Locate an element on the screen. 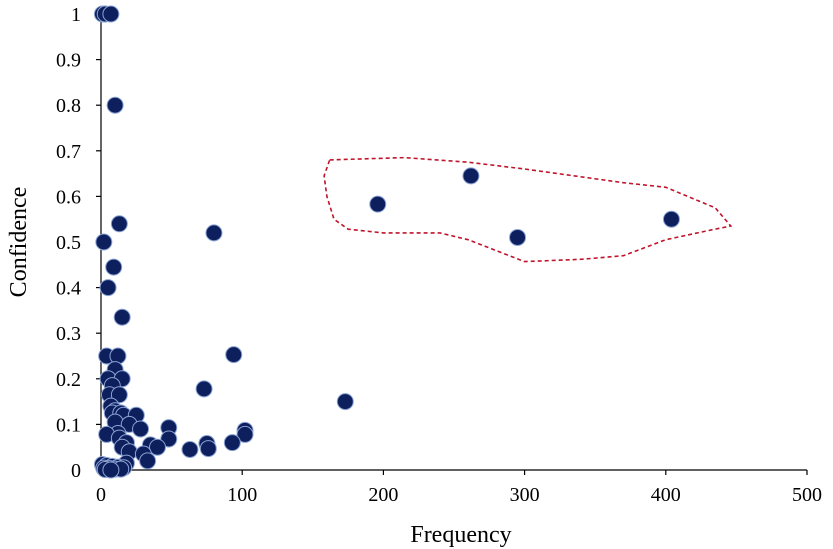 This screenshot has height=549, width=833. y-tick-label: 0 is located at coordinates (76, 471).